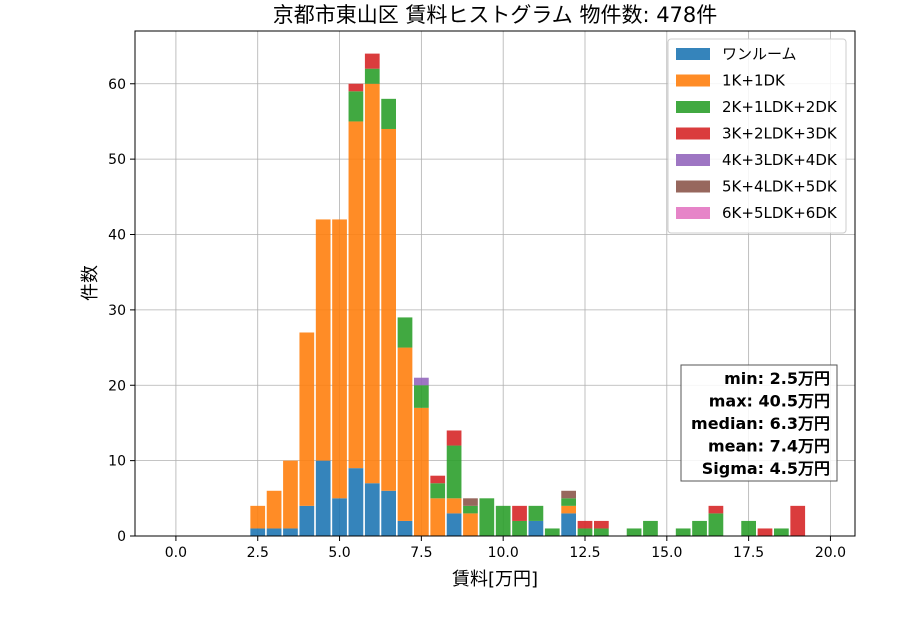 Image resolution: width=900 pixels, height=630 pixels. Describe the element at coordinates (503, 553) in the screenshot. I see `x-tick-label: 10.0` at that location.